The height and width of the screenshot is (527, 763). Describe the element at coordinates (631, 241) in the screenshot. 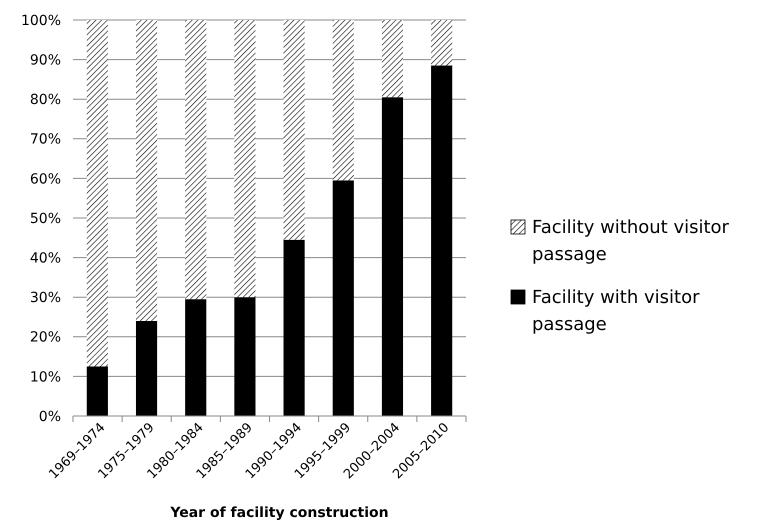

I see `legend-label: Facility without visitor passage` at that location.